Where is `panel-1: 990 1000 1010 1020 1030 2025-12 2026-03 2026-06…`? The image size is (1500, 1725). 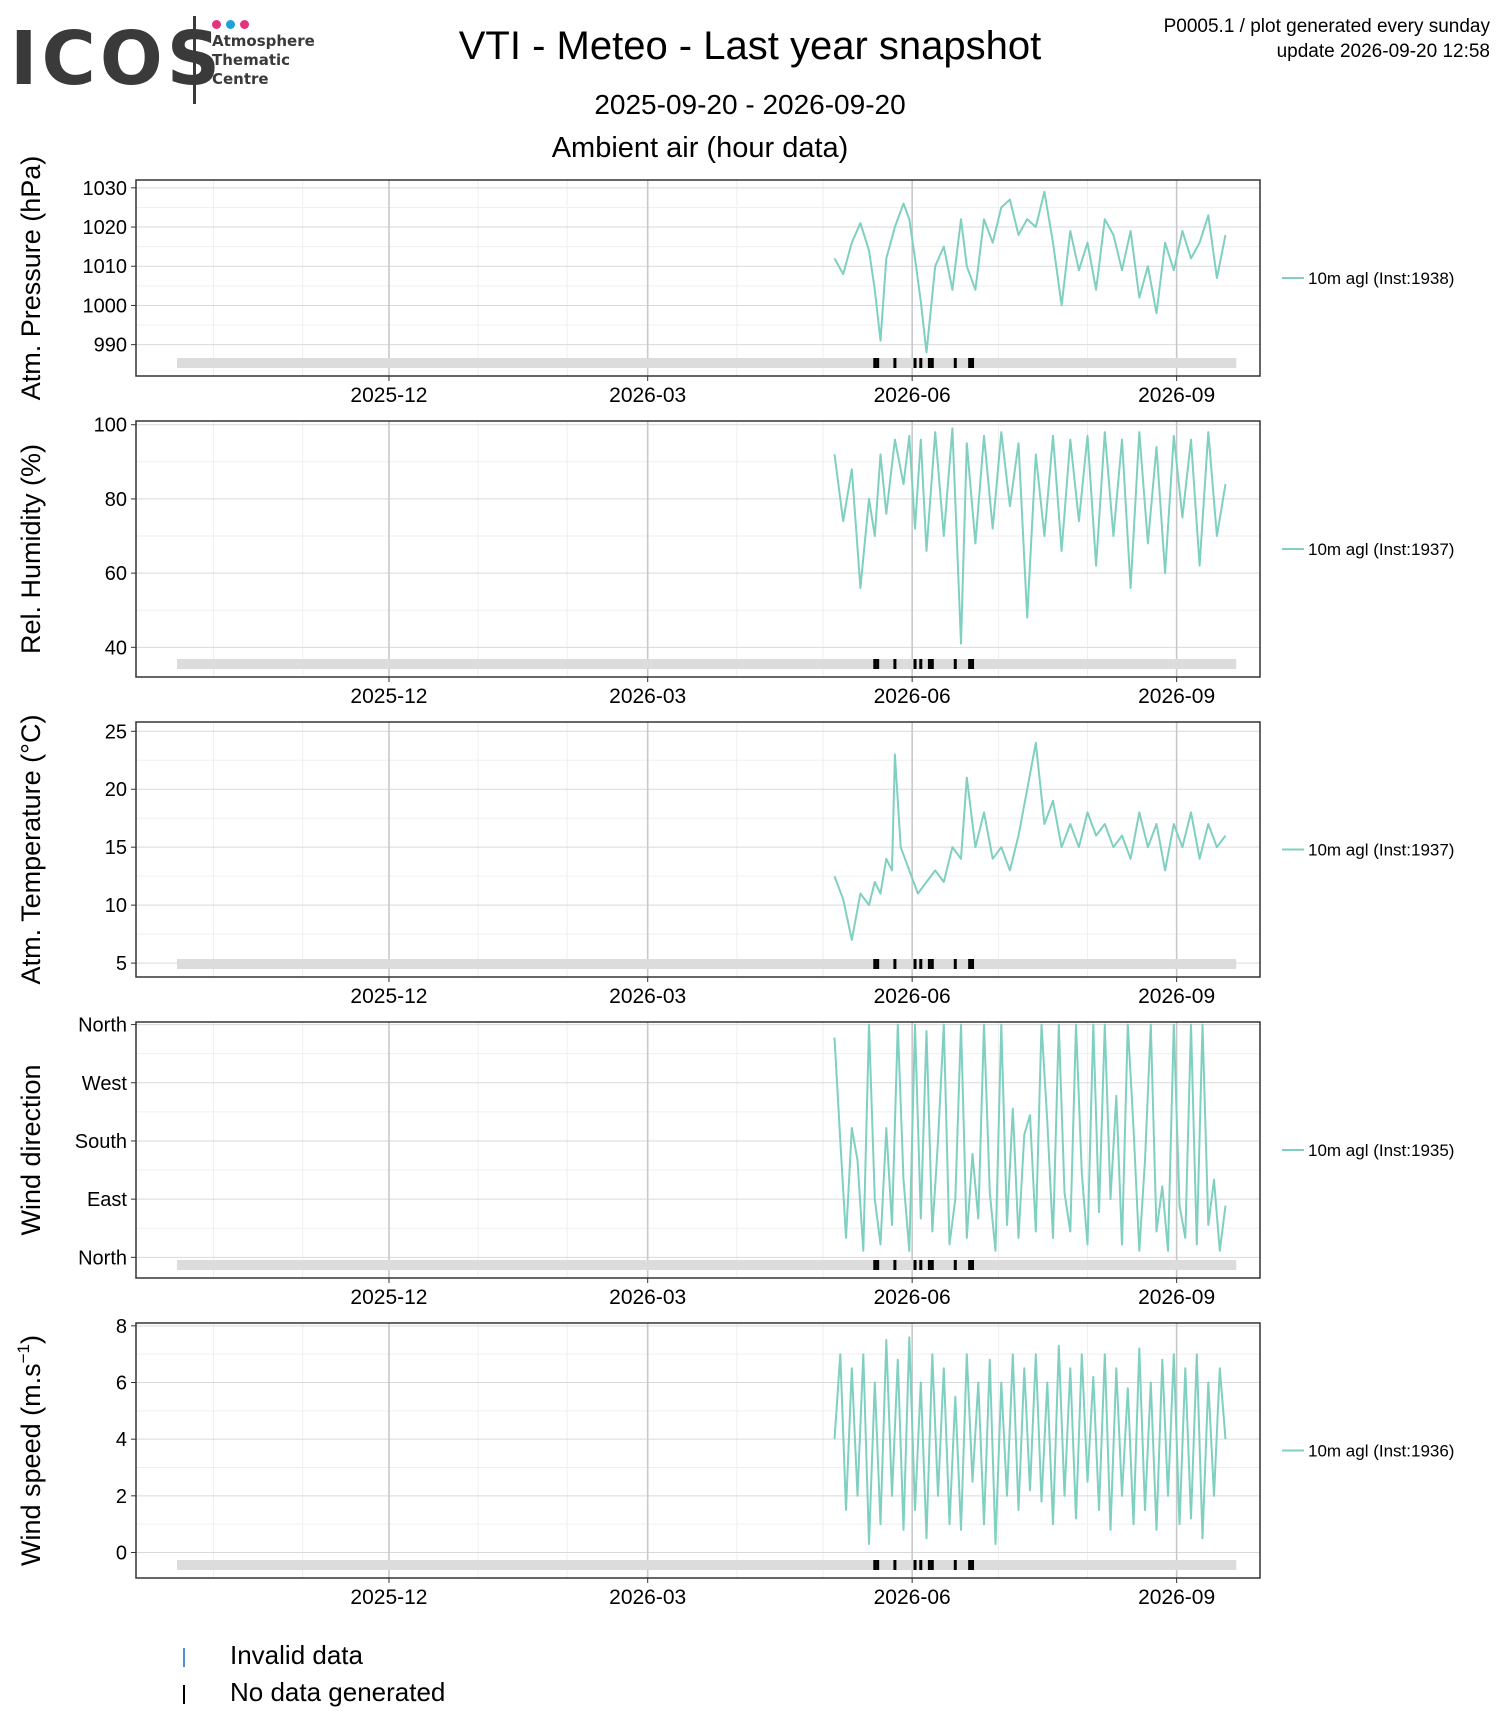
panel-1: 990 1000 1010 1020 1030 2025-12 2026-03 2026-06… is located at coordinates (735, 281).